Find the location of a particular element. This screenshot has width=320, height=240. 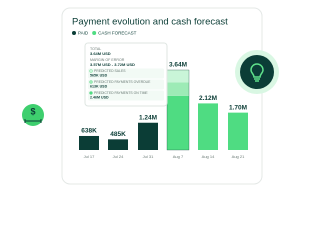

tooltip-total: 3.64M USD is located at coordinates (100, 53).